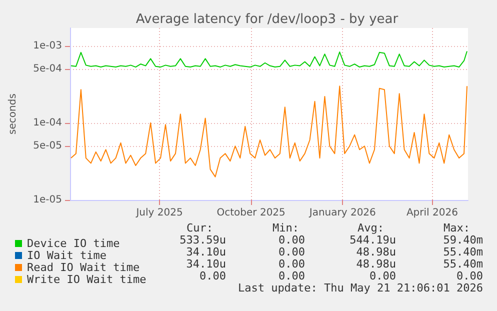 The height and width of the screenshot is (311, 497). Describe the element at coordinates (86, 279) in the screenshot. I see `legend-label: Write IO Wait time` at that location.